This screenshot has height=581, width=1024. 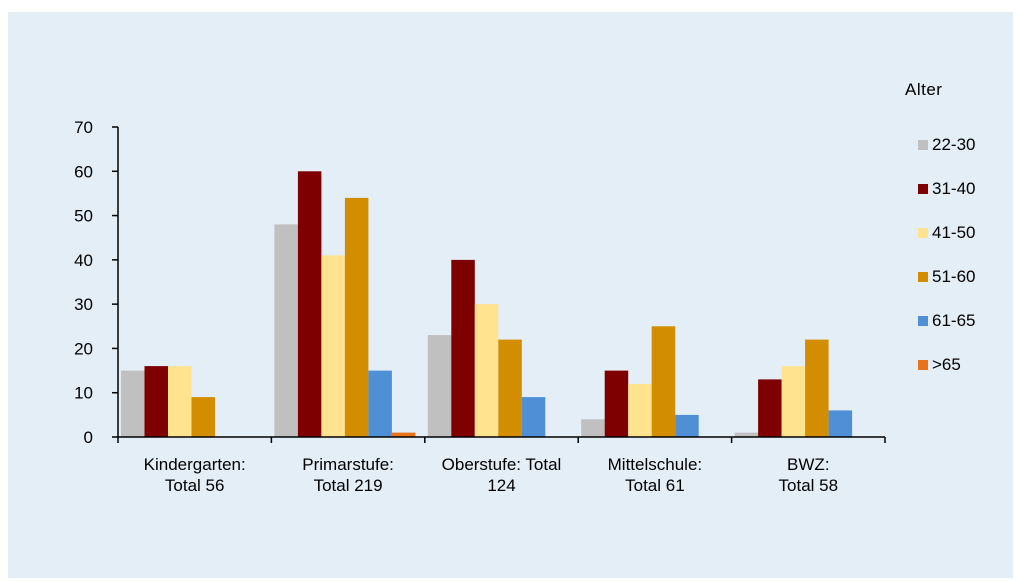 I want to click on legend-label: >65, so click(x=946, y=364).